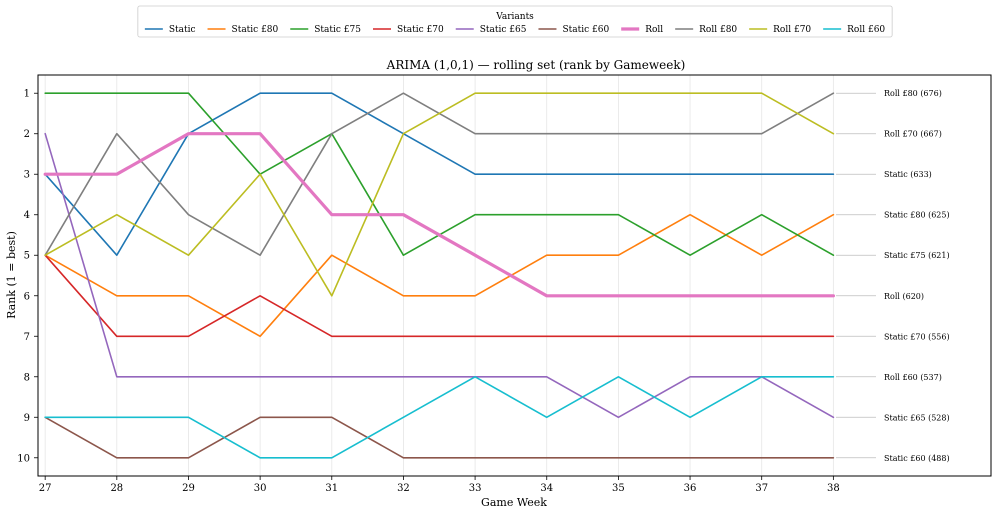 The width and height of the screenshot is (997, 515). I want to click on legend-label: Roll £80, so click(718, 30).